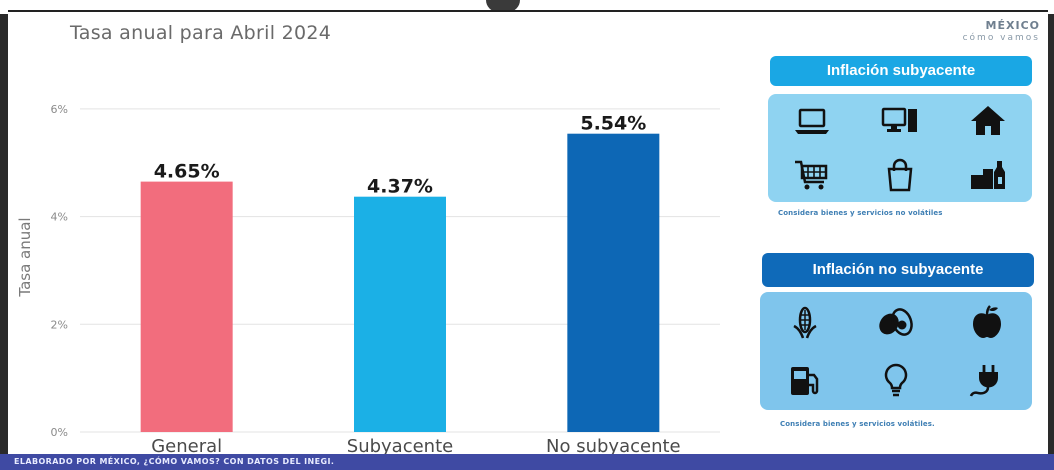 This screenshot has height=470, width=1054. What do you see at coordinates (812, 121) in the screenshot?
I see `laptop-icon` at bounding box center [812, 121].